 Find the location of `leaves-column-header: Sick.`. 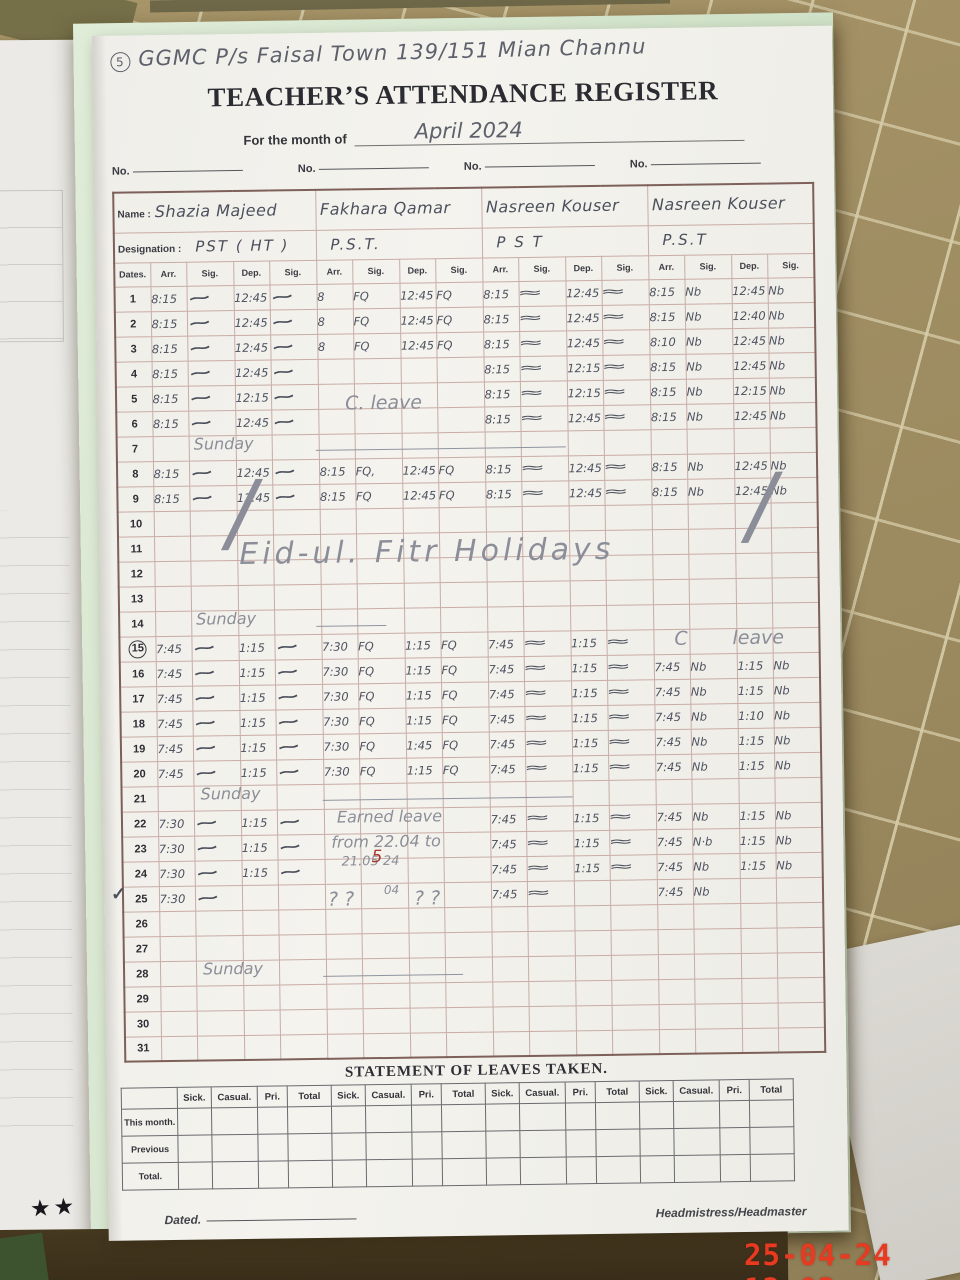

leaves-column-header: Sick. is located at coordinates (502, 1093).